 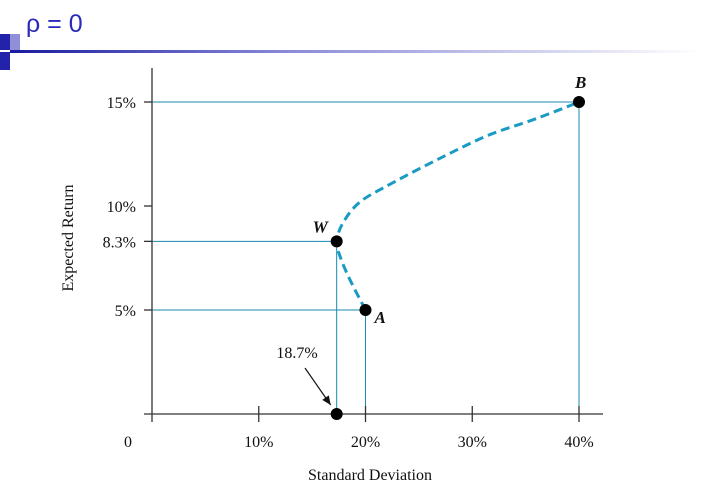 I want to click on y-tick-label: 10%, so click(x=121, y=207).